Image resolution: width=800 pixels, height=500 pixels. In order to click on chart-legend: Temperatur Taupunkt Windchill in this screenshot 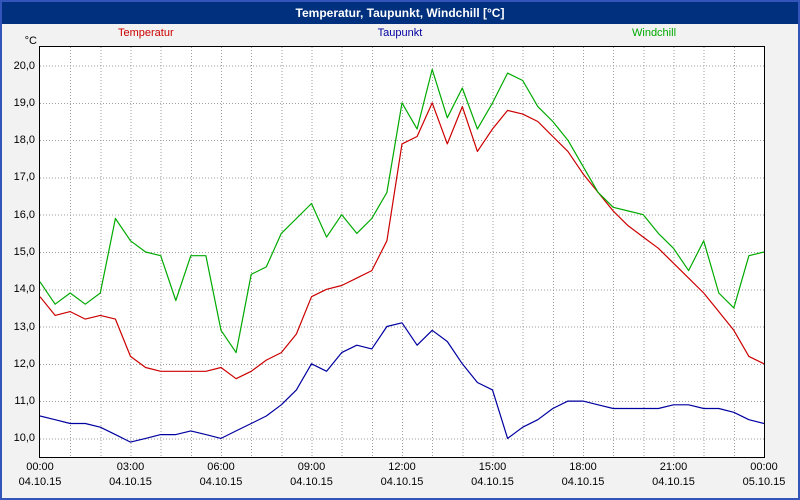, I will do `click(400, 35)`.